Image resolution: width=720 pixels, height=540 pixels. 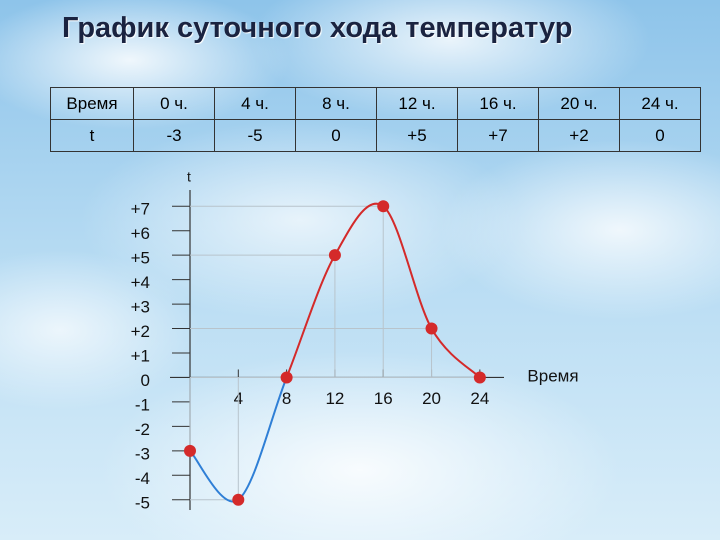 What do you see at coordinates (579, 103) in the screenshot?
I see `table-cell: 20 ч.` at bounding box center [579, 103].